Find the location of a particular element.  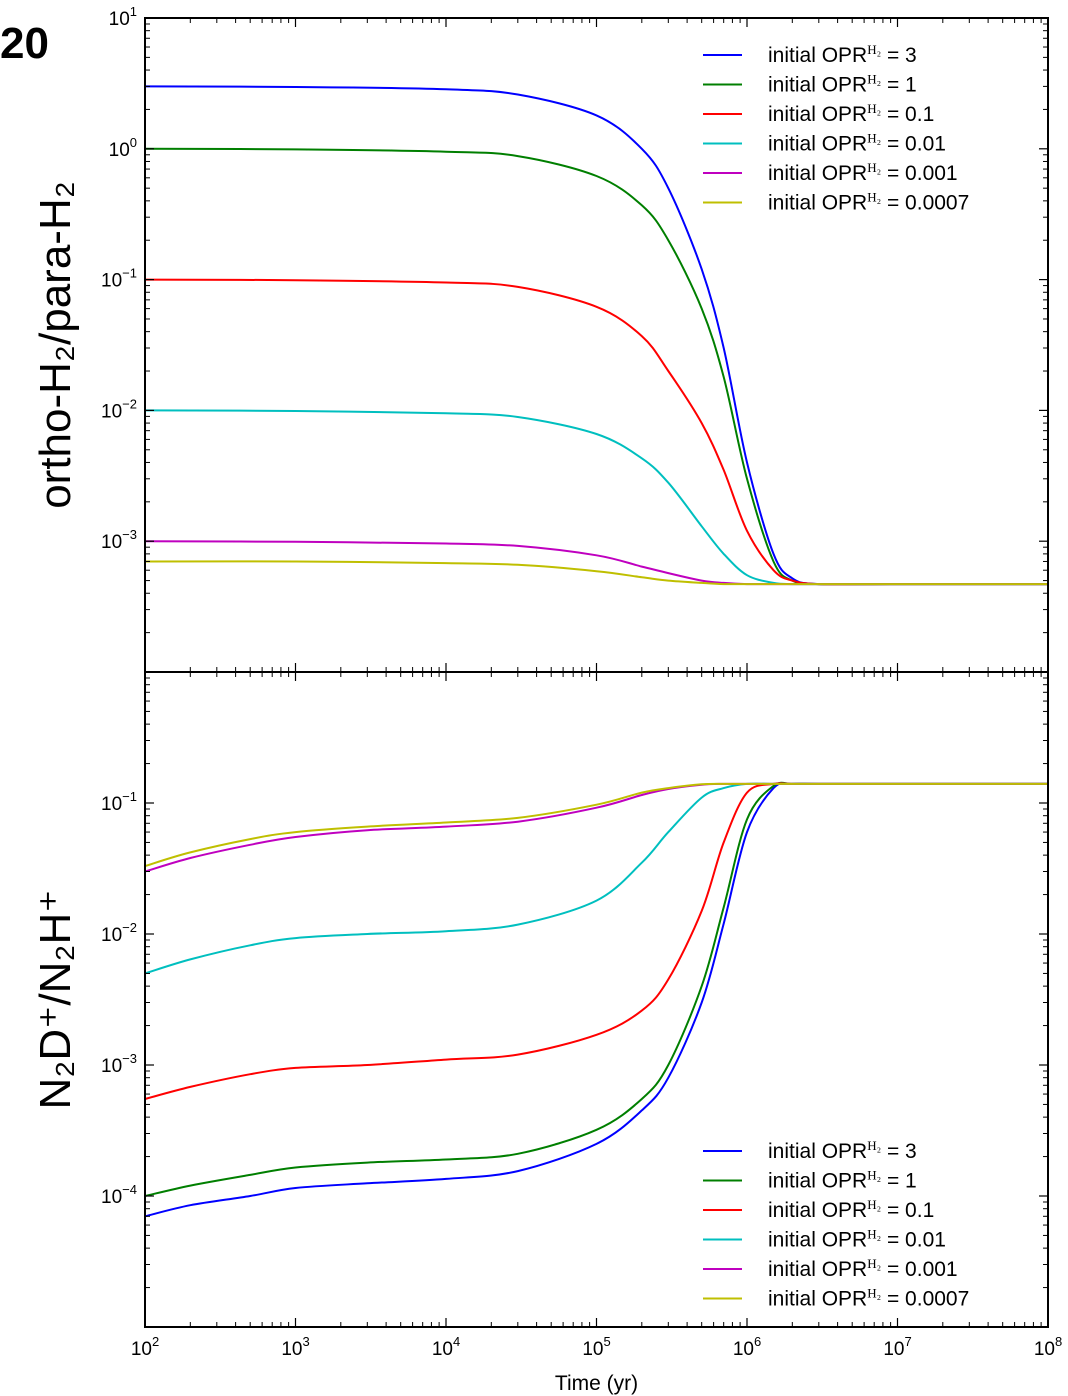

x-tick-label: 10⁴ is located at coordinates (446, 1347).